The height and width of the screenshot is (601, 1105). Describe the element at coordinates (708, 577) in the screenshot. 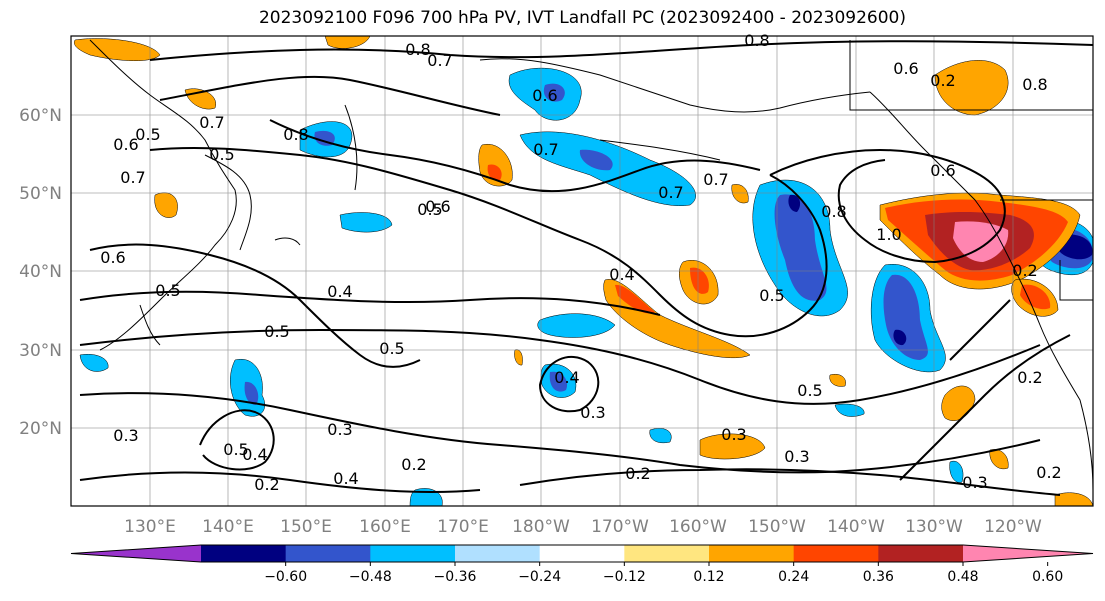

I see `colorbar-tick-label: 0.12` at that location.